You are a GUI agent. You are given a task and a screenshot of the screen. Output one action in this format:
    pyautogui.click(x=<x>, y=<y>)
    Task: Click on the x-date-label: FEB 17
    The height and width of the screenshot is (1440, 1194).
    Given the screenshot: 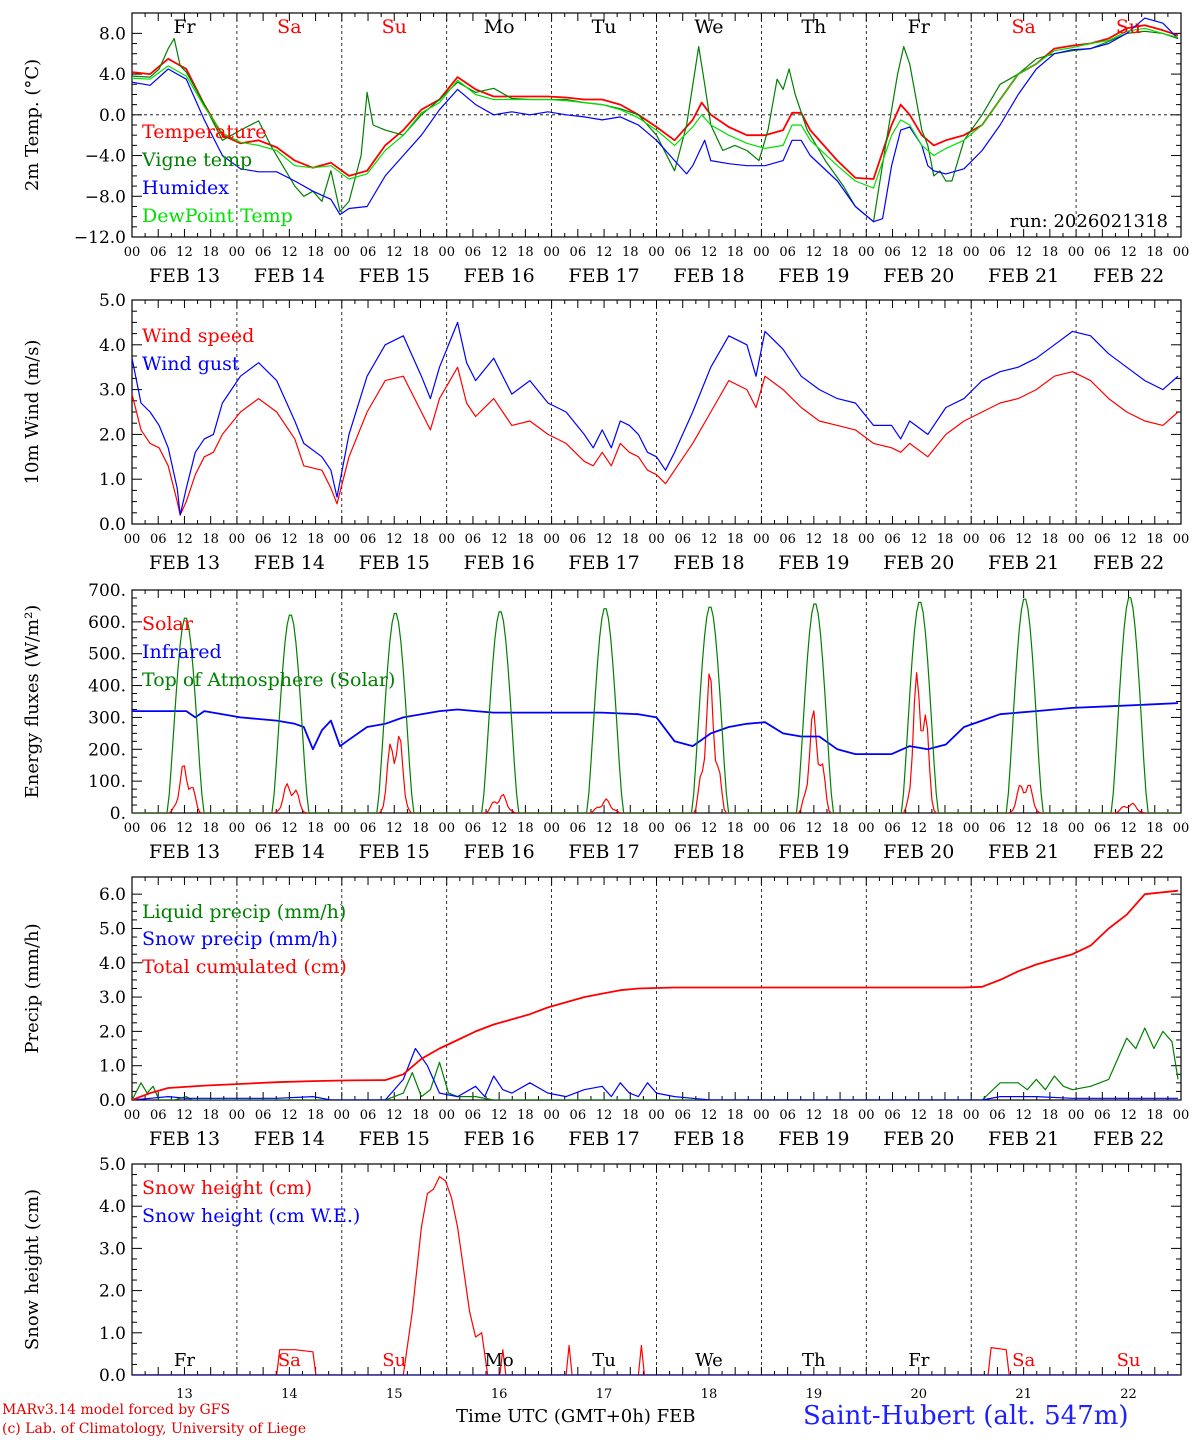 What is the action you would take?
    pyautogui.click(x=603, y=1139)
    